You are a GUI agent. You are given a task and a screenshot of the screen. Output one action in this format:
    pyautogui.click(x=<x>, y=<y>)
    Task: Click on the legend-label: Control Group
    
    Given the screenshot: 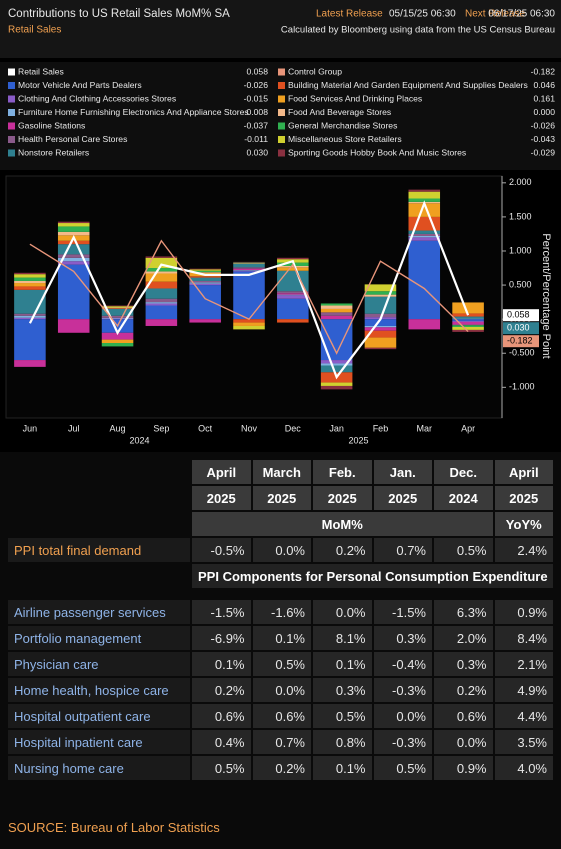 What is the action you would take?
    pyautogui.click(x=315, y=71)
    